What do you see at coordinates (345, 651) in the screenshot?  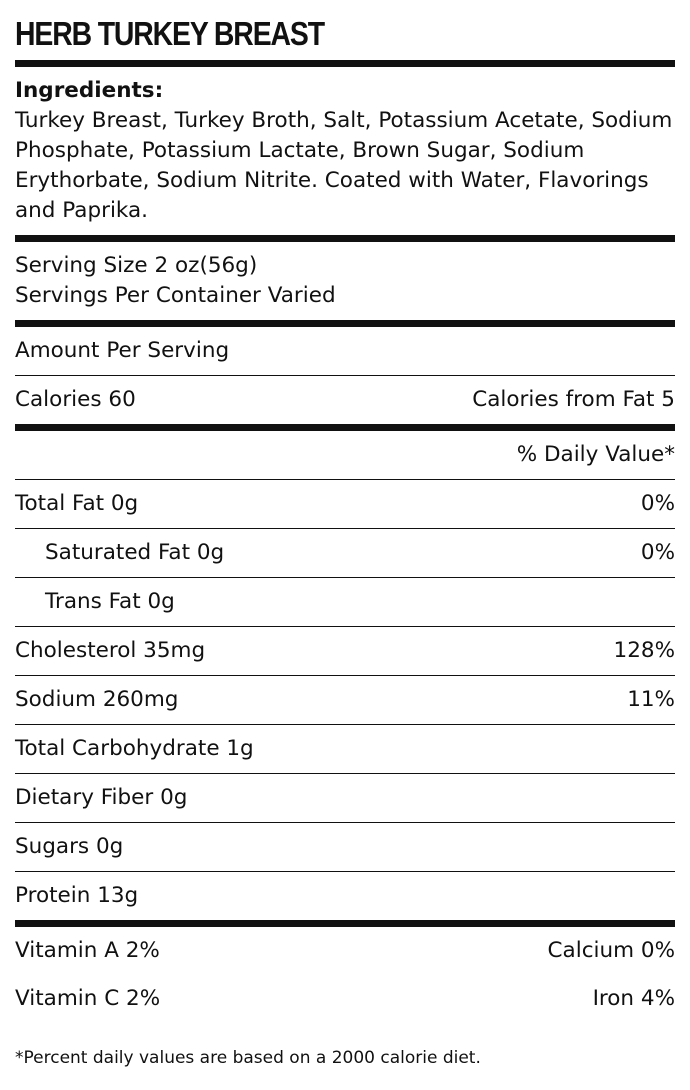 I see `nutrient-row-cholesterol: Cholesterol 35mg 128%` at bounding box center [345, 651].